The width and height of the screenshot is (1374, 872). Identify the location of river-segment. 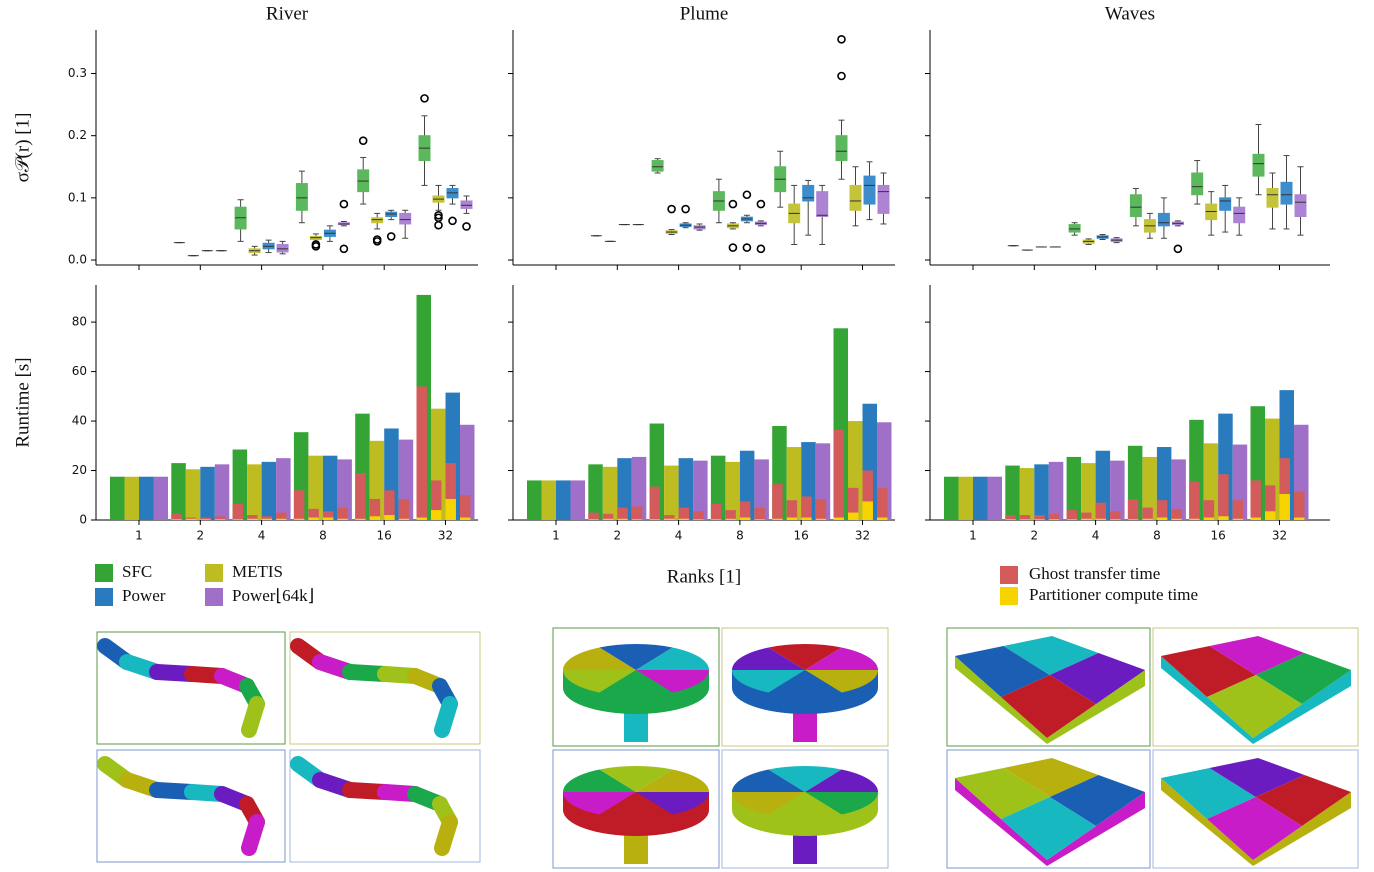
(446, 835).